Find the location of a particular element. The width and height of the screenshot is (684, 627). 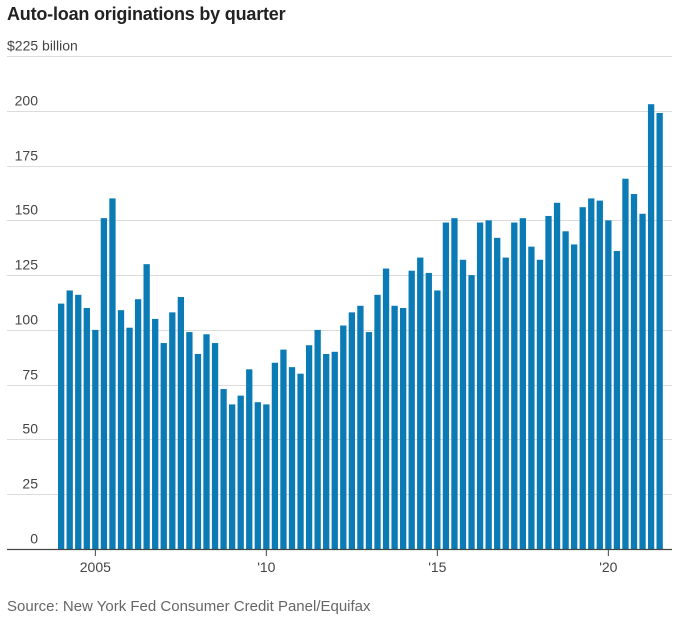

y-tick-label: 150 is located at coordinates (27, 210).